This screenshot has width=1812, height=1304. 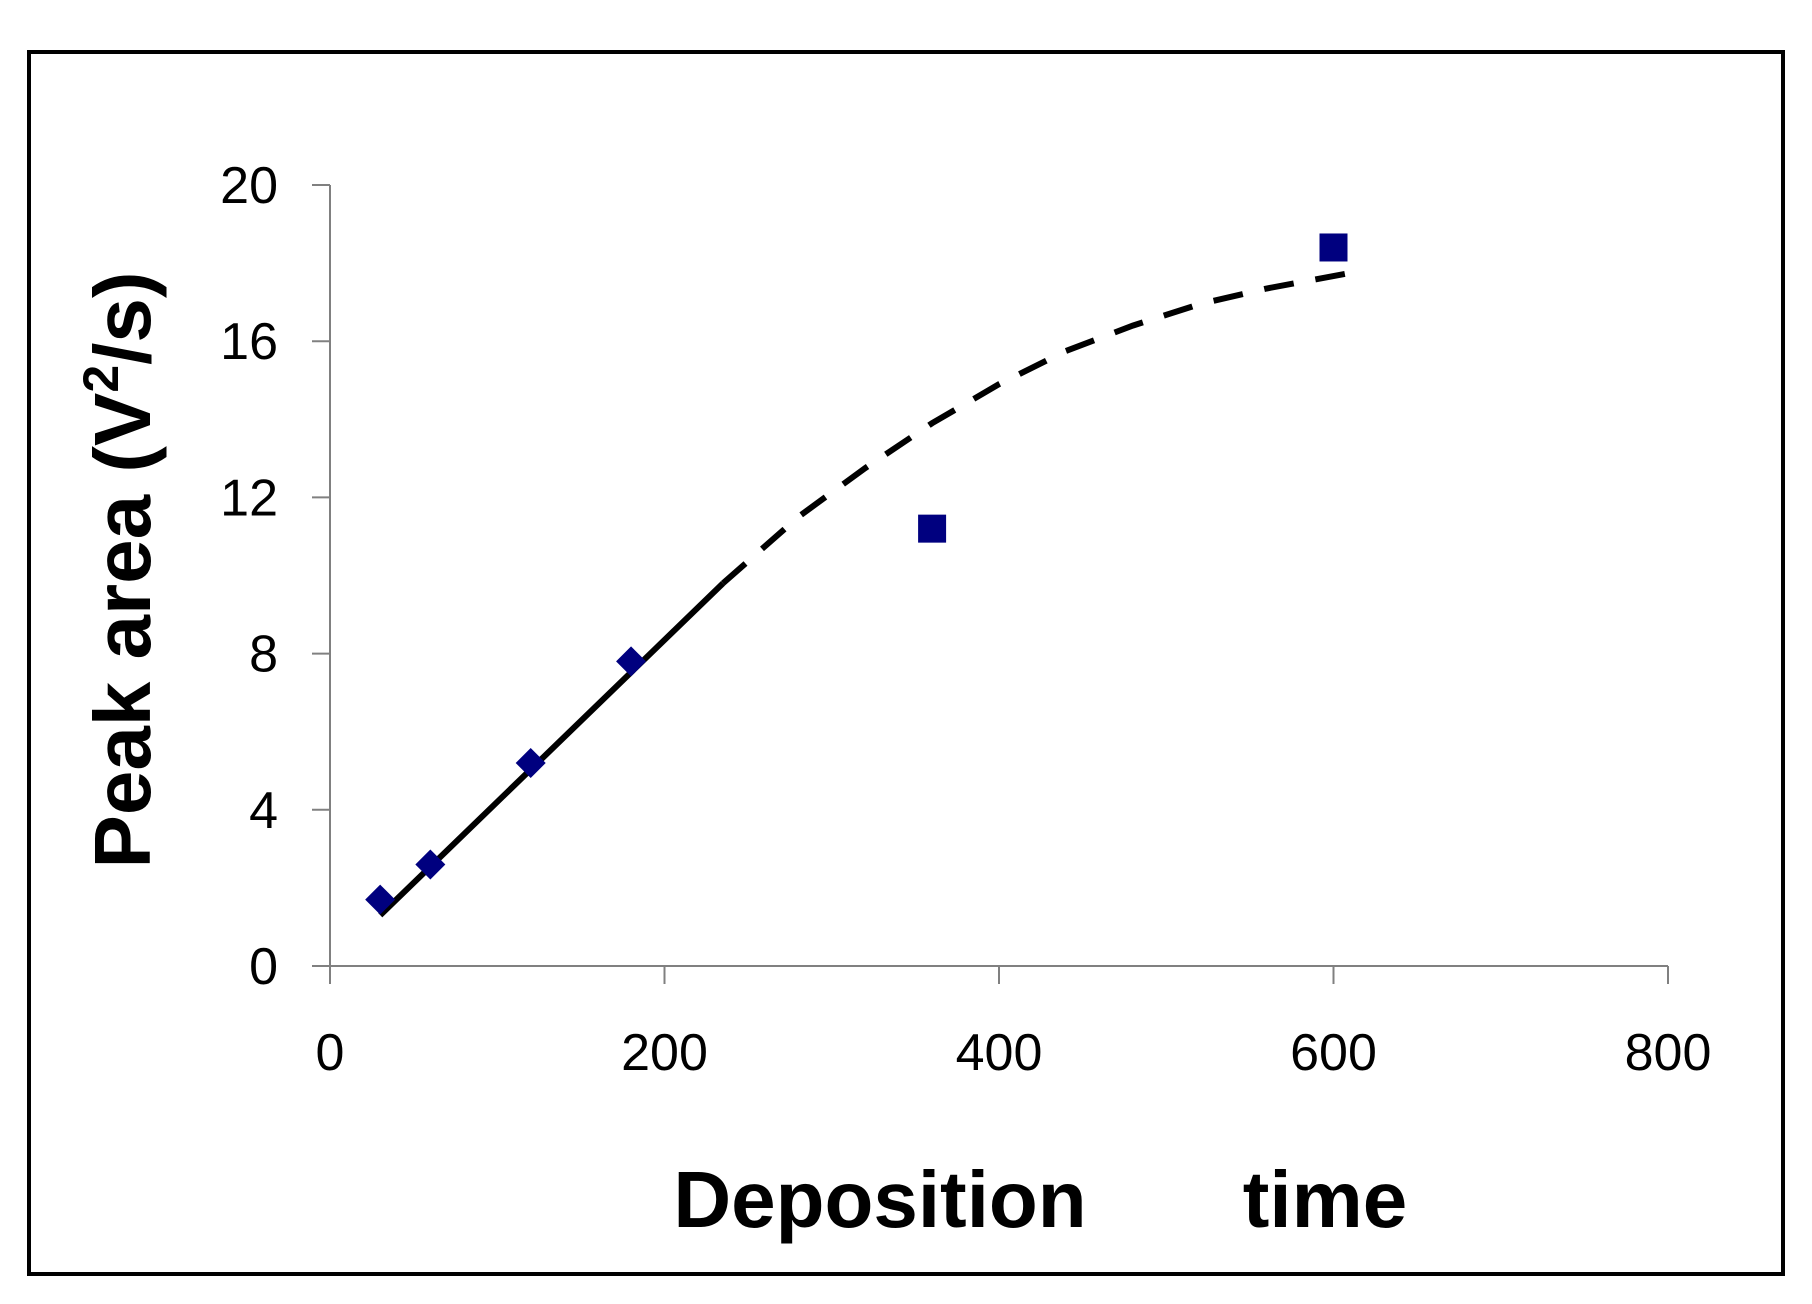 What do you see at coordinates (1036, 427) in the screenshot?
I see `trendline-dashed` at bounding box center [1036, 427].